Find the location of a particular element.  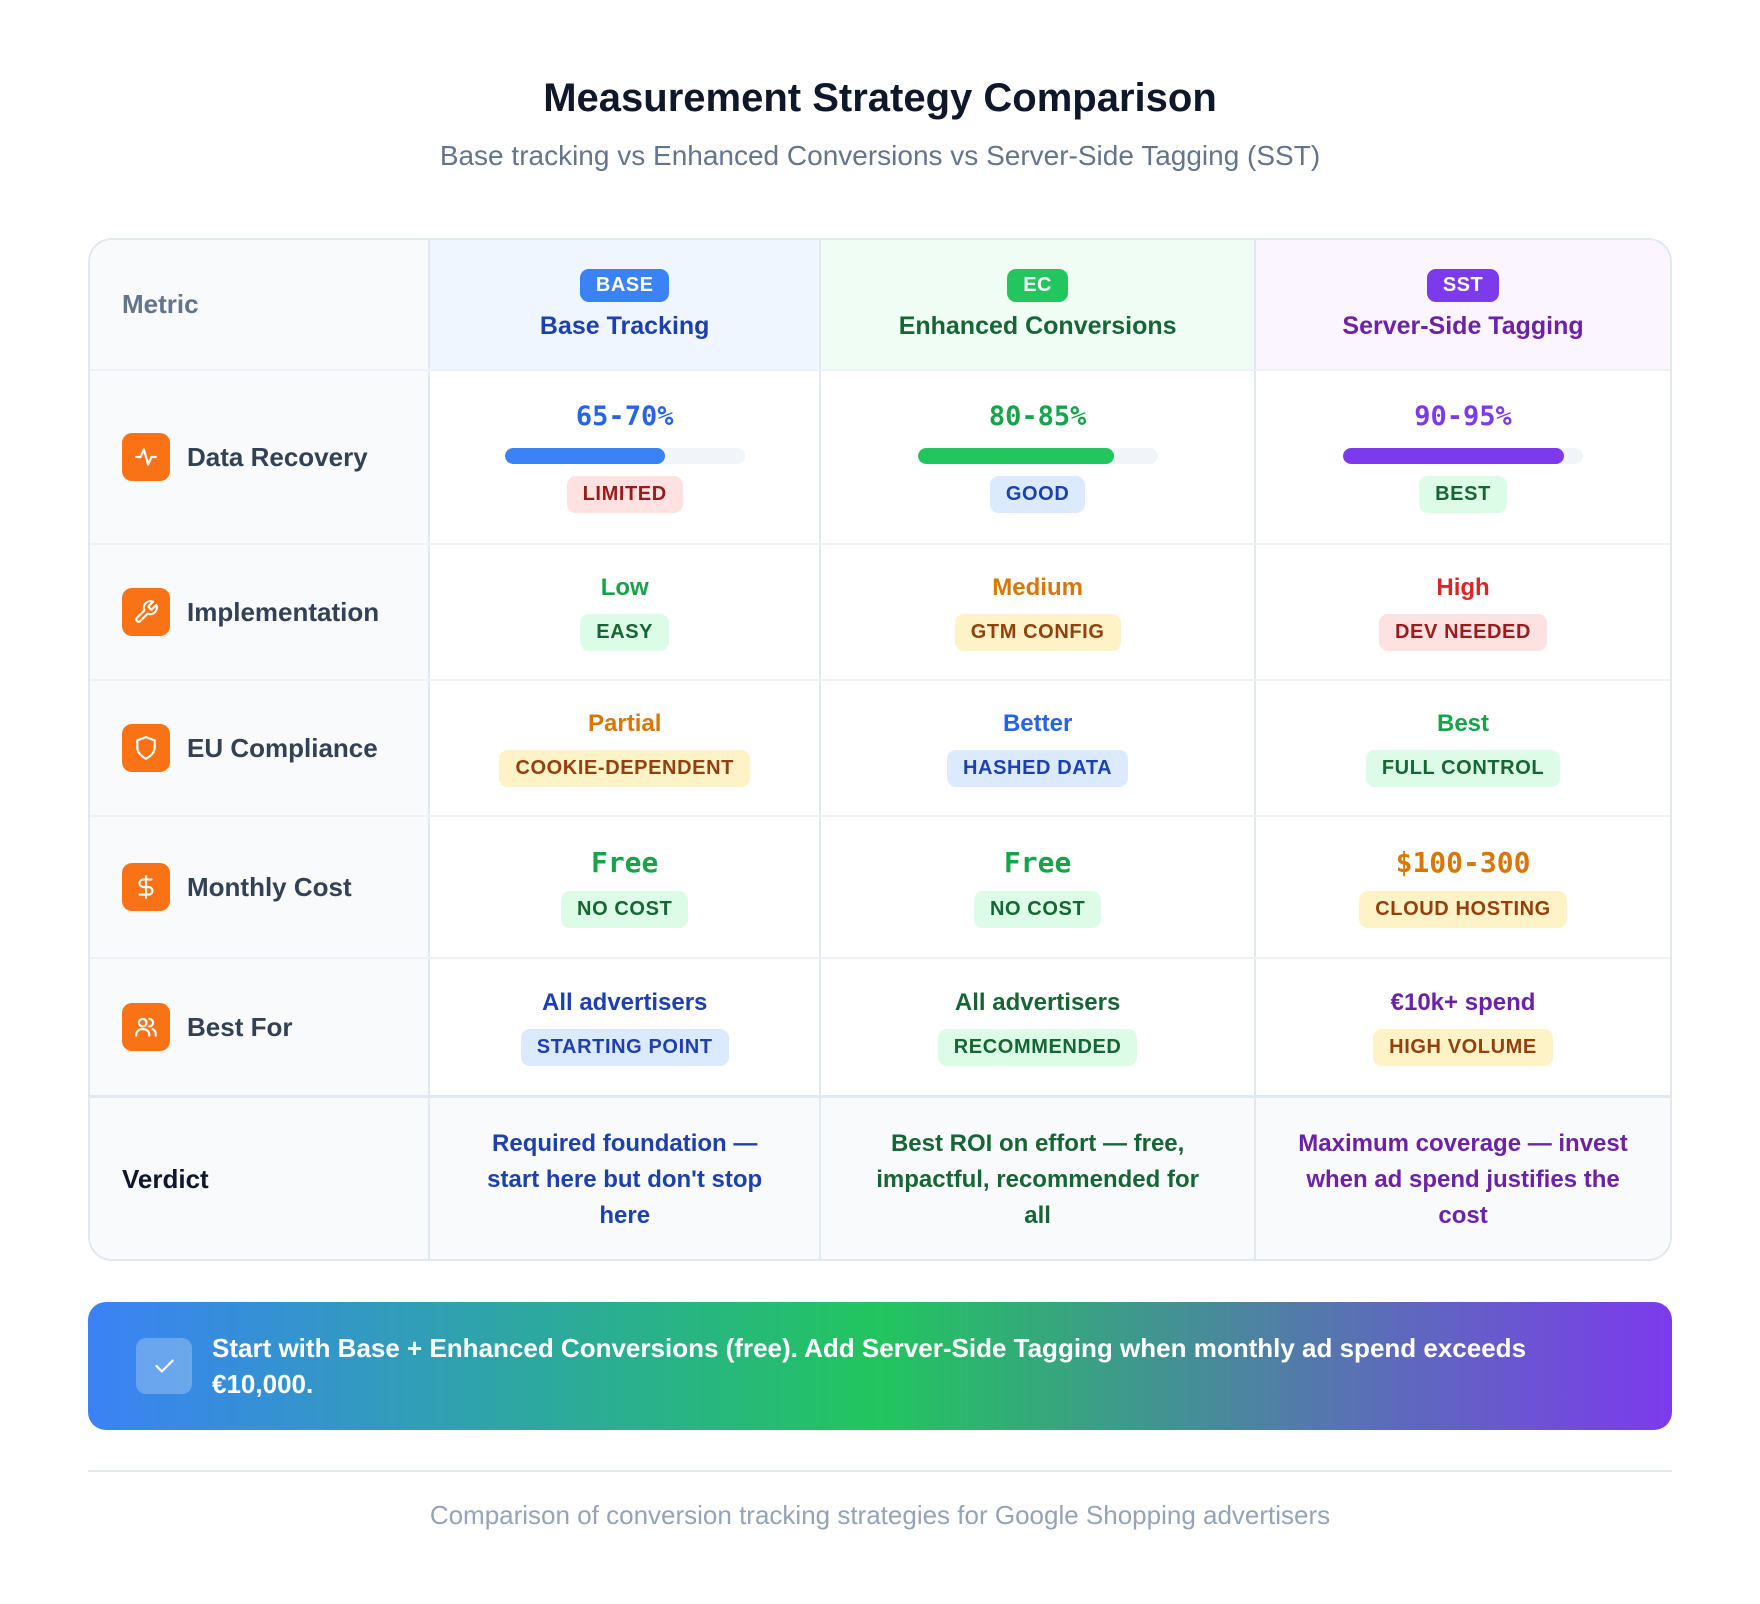

users-icon is located at coordinates (146, 1027).